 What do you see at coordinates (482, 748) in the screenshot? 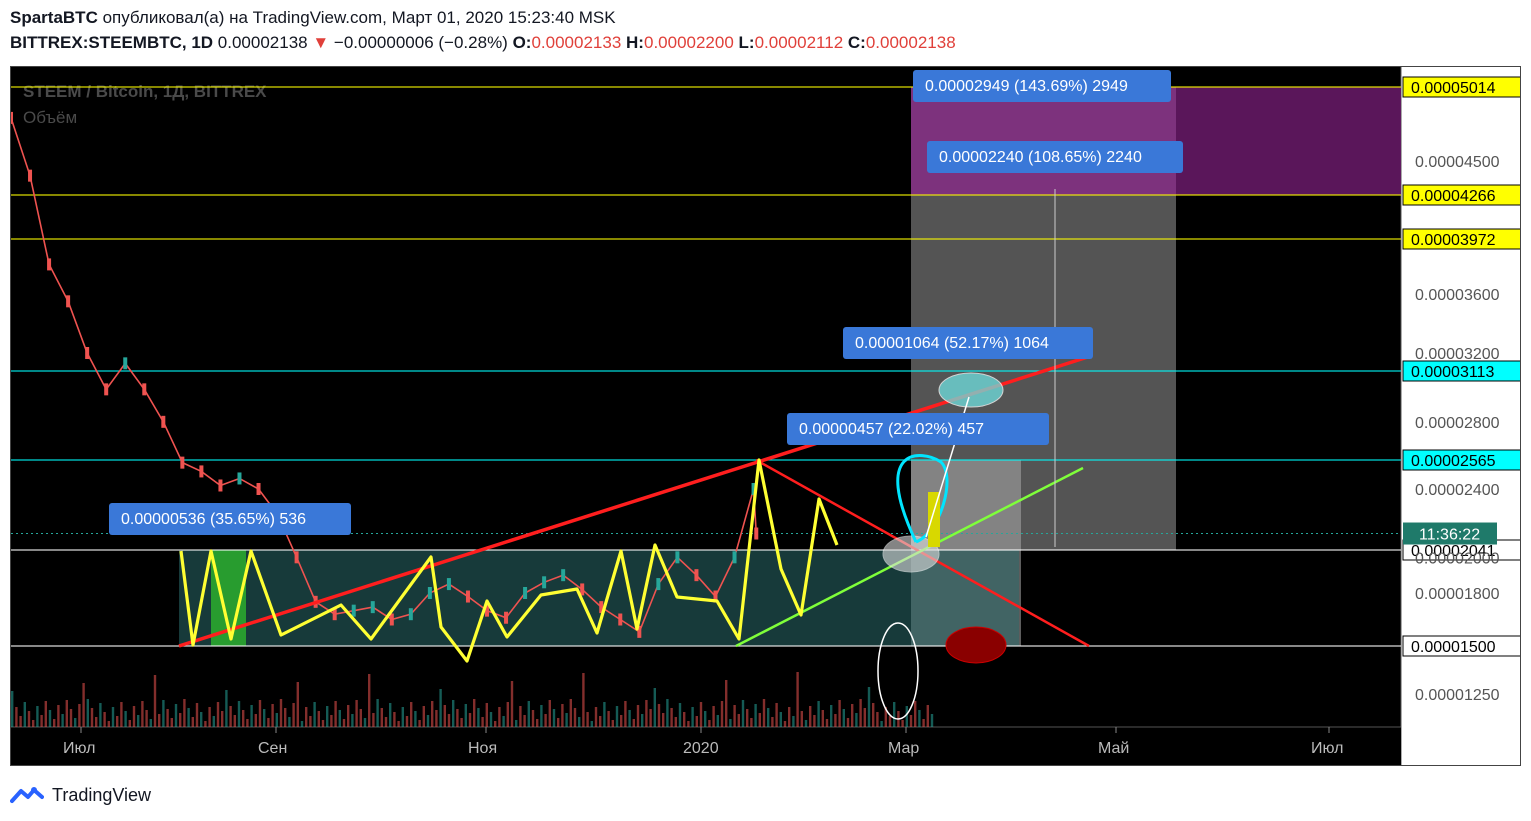
I see `time-tick-label-2: Ноя` at bounding box center [482, 748].